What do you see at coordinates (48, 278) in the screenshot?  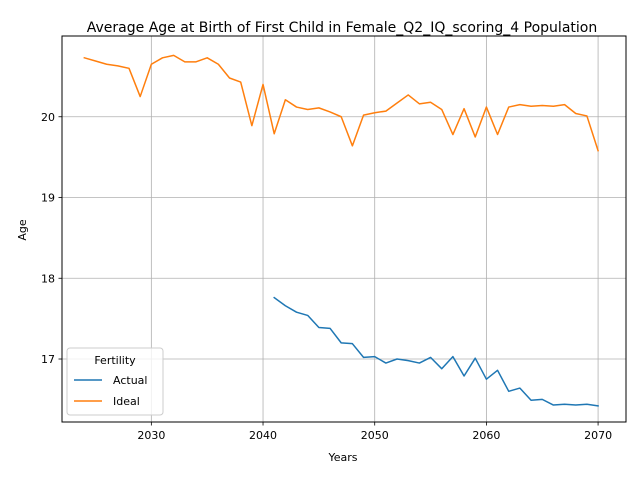 I see `y-tick-label: 18` at bounding box center [48, 278].